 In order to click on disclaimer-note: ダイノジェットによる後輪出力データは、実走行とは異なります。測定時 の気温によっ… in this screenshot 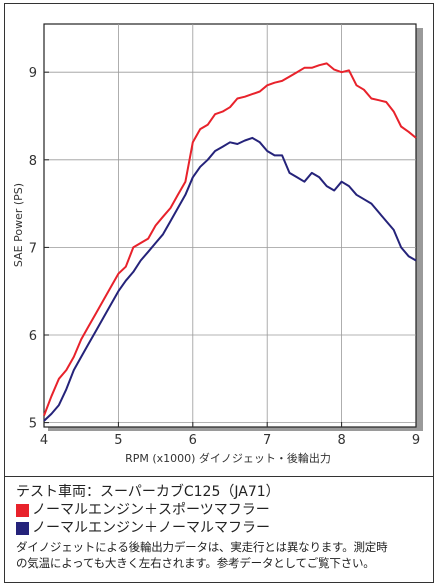, I will do `click(225, 555)`.